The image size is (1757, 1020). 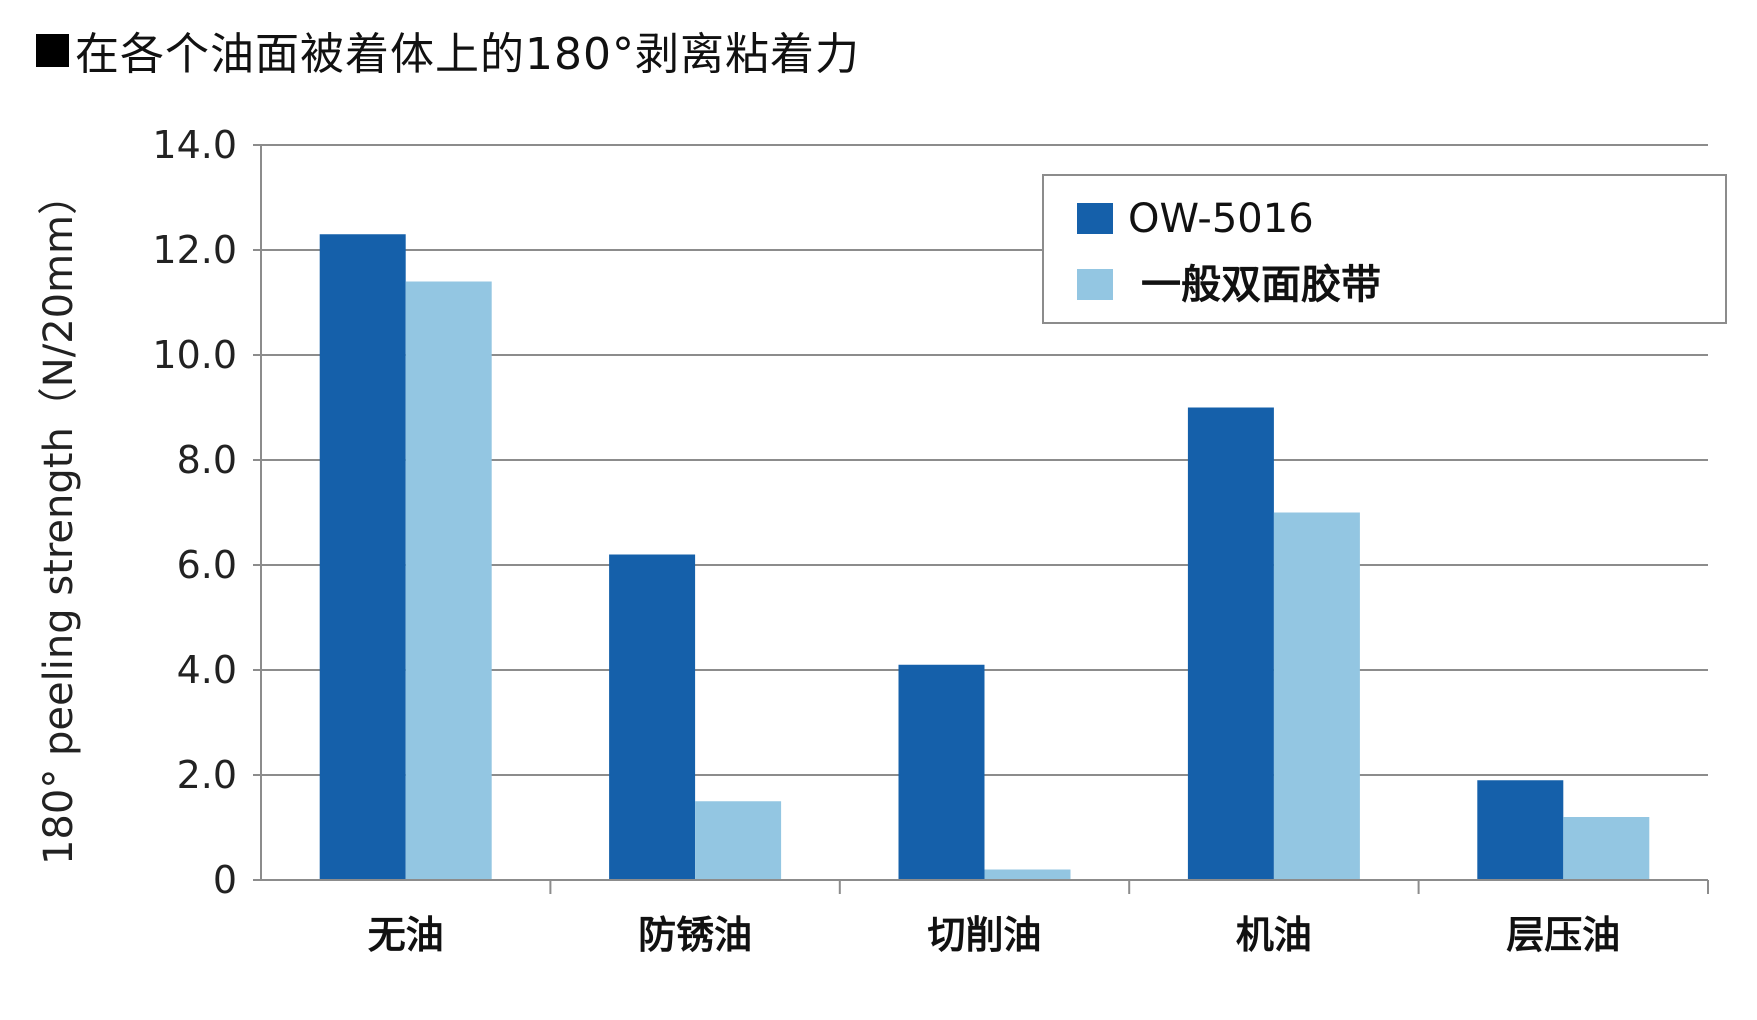 What do you see at coordinates (467, 54) in the screenshot?
I see `chart-title: 在各个油面被着体上的180°剥离粘着力` at bounding box center [467, 54].